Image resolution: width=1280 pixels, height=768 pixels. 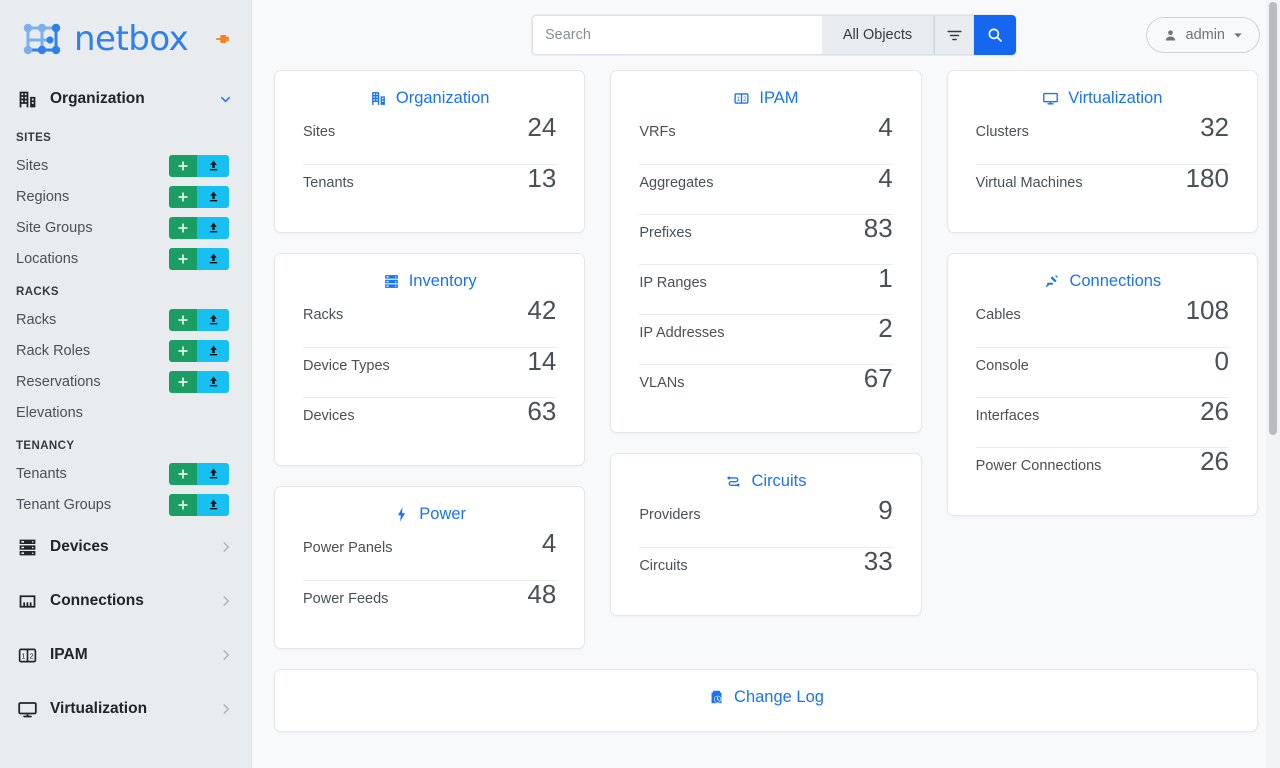 What do you see at coordinates (125, 350) in the screenshot?
I see `sidebar-item-rack-roles: Rack Roles` at bounding box center [125, 350].